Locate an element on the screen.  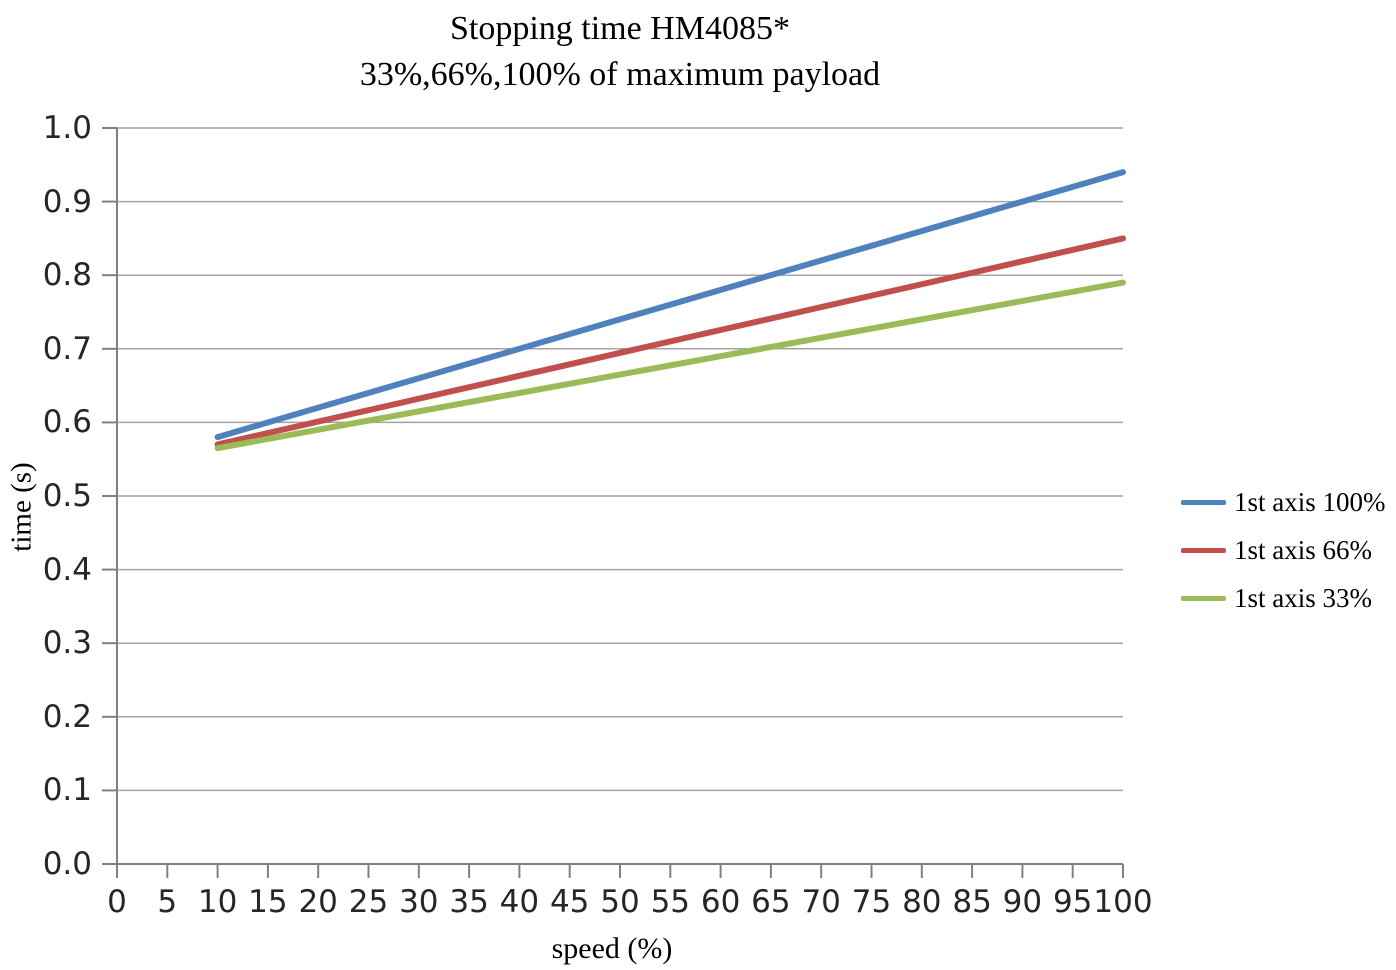
x-tick-label-100: 100 is located at coordinates (1123, 902).